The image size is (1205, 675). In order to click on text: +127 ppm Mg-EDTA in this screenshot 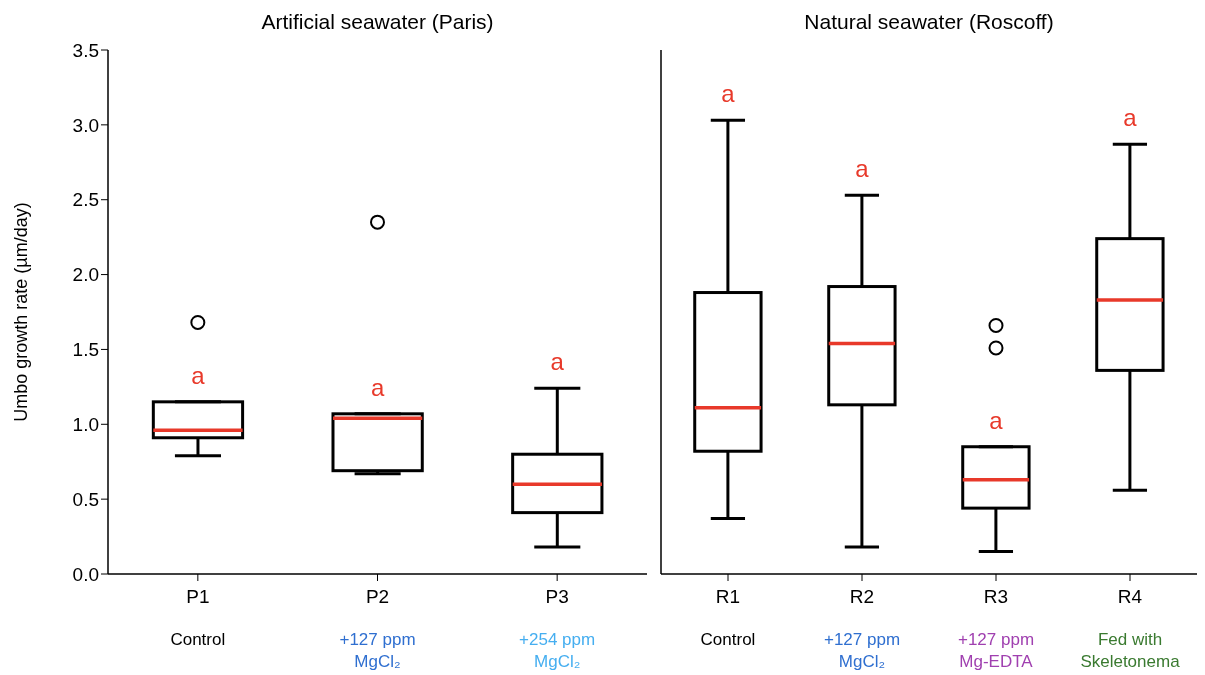, I will do `click(996, 650)`.